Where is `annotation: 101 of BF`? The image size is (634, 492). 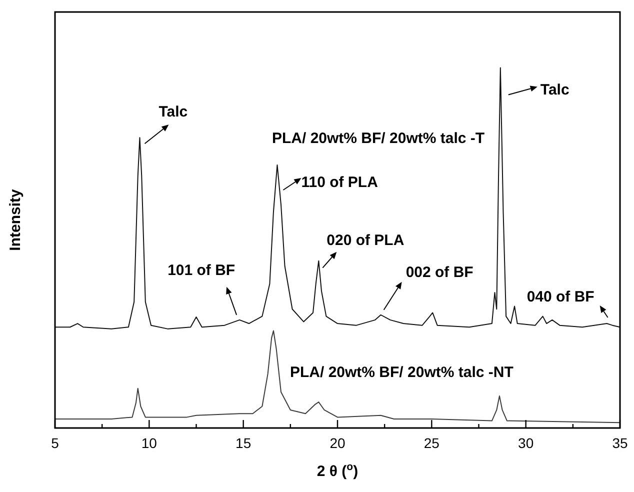
annotation: 101 of BF is located at coordinates (202, 270).